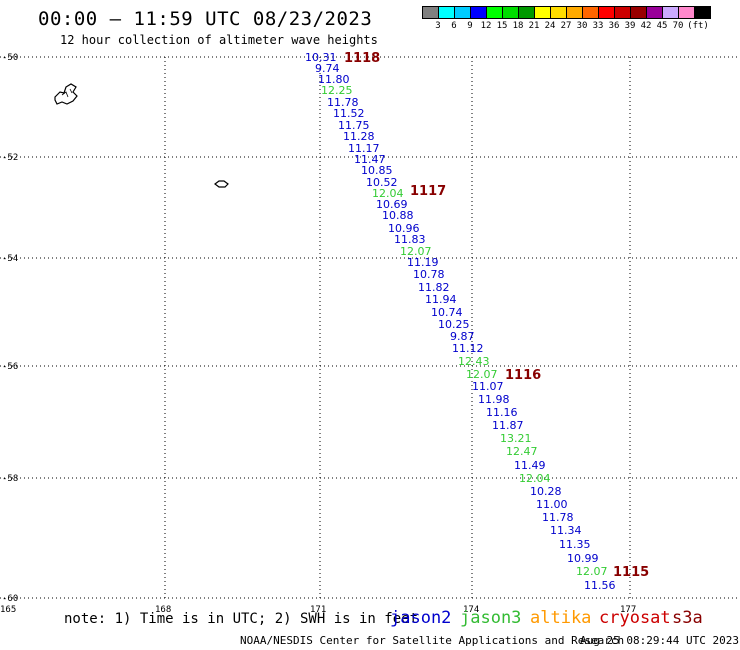 The width and height of the screenshot is (740, 650). I want to click on wave-height-label: 10.31, so click(321, 57).